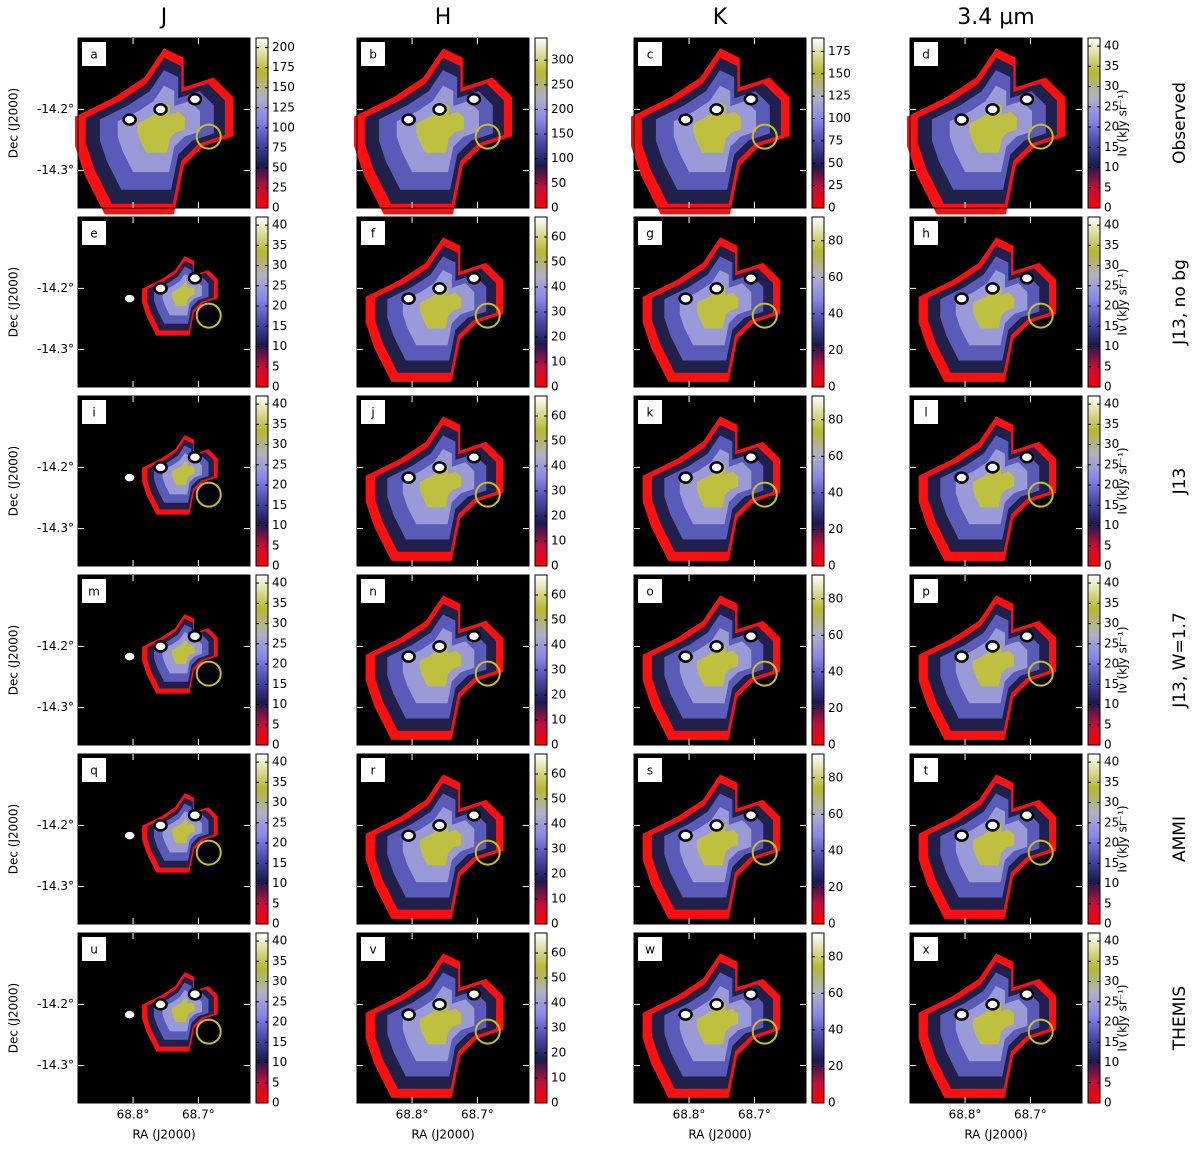  What do you see at coordinates (650, 771) in the screenshot?
I see `panel-letter: s` at bounding box center [650, 771].